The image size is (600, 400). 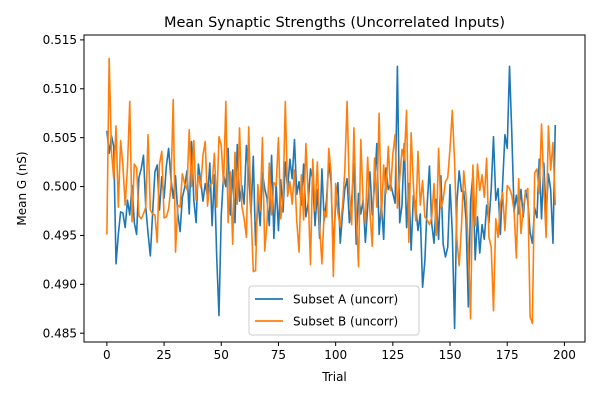 What do you see at coordinates (392, 355) in the screenshot?
I see `x-tick-label: 125` at bounding box center [392, 355].